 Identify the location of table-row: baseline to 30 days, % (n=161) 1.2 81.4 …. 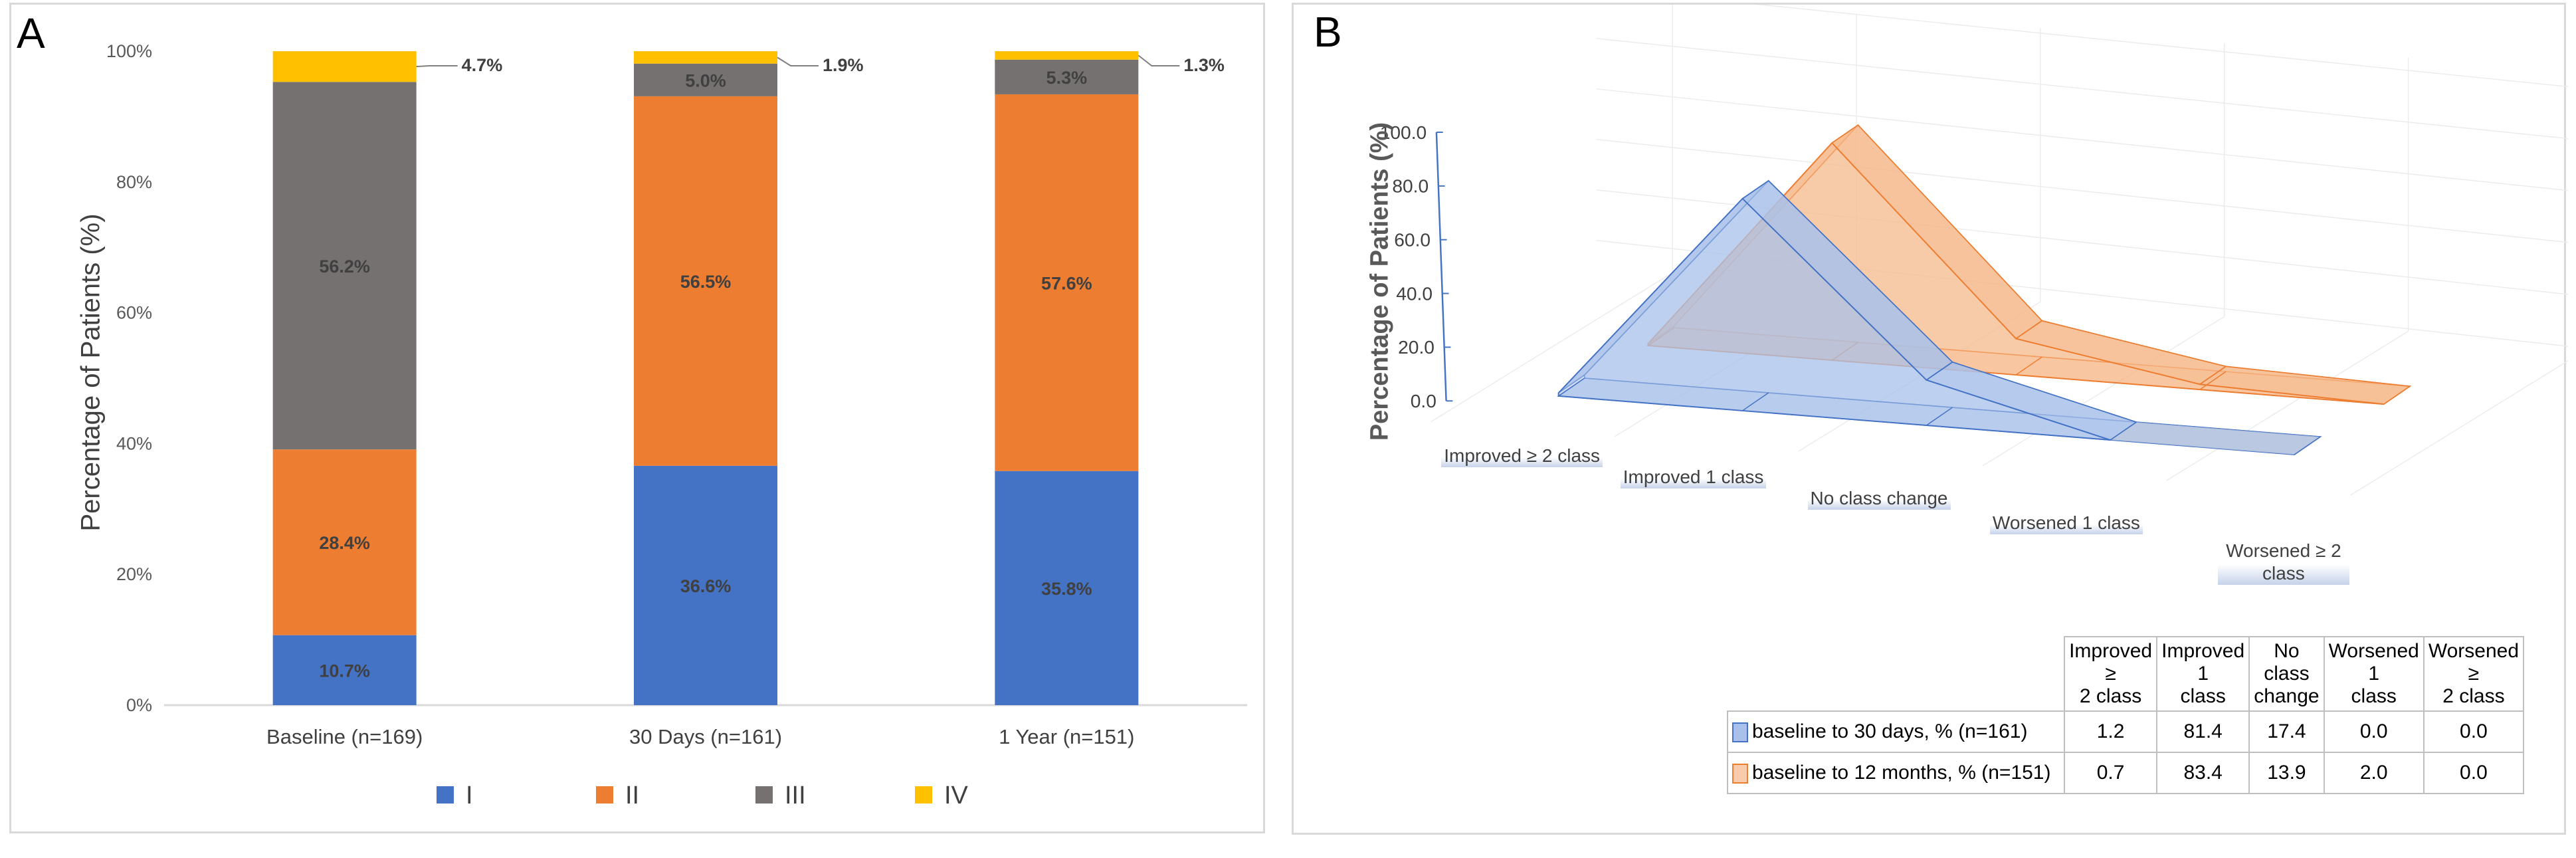
(2125, 731).